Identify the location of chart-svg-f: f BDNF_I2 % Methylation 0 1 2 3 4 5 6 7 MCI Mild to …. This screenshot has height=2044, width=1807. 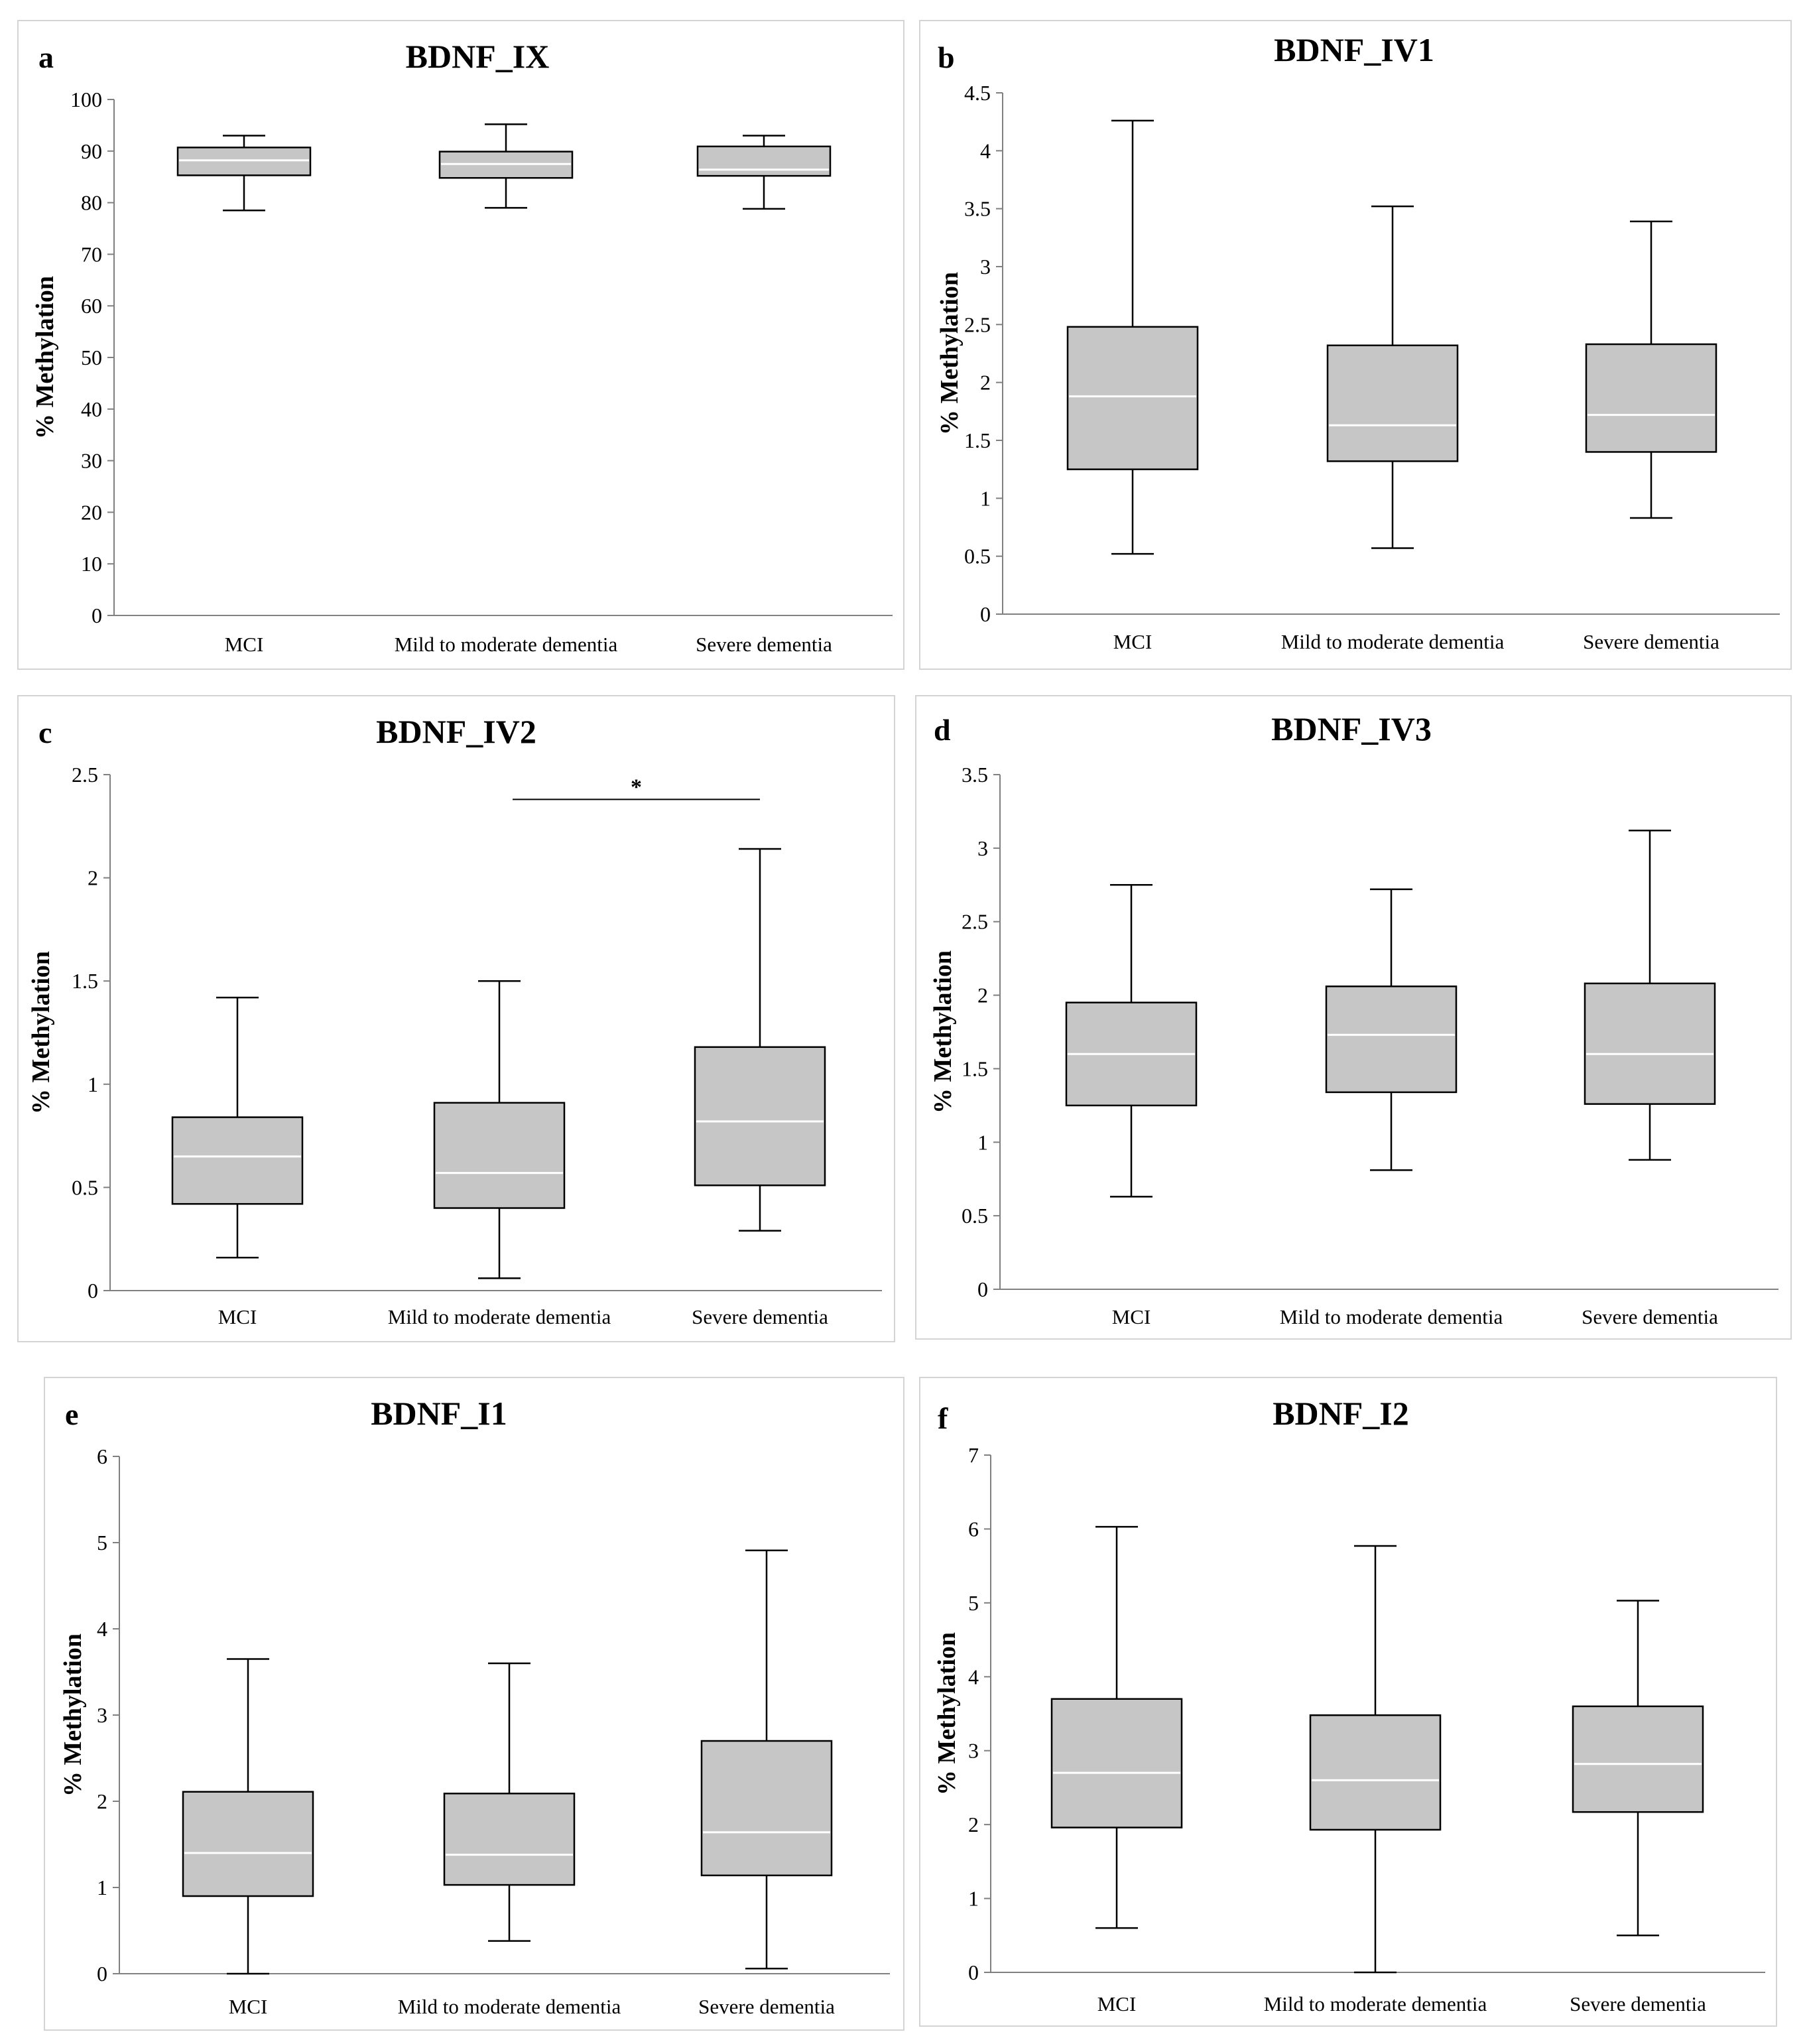
(1349, 1705).